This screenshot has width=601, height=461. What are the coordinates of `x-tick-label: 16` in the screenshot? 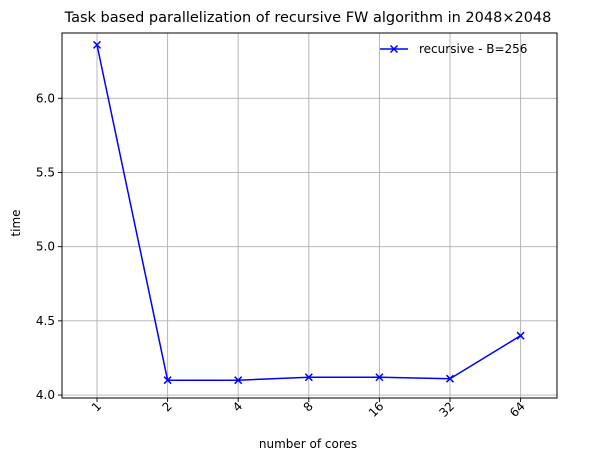 It's located at (376, 409).